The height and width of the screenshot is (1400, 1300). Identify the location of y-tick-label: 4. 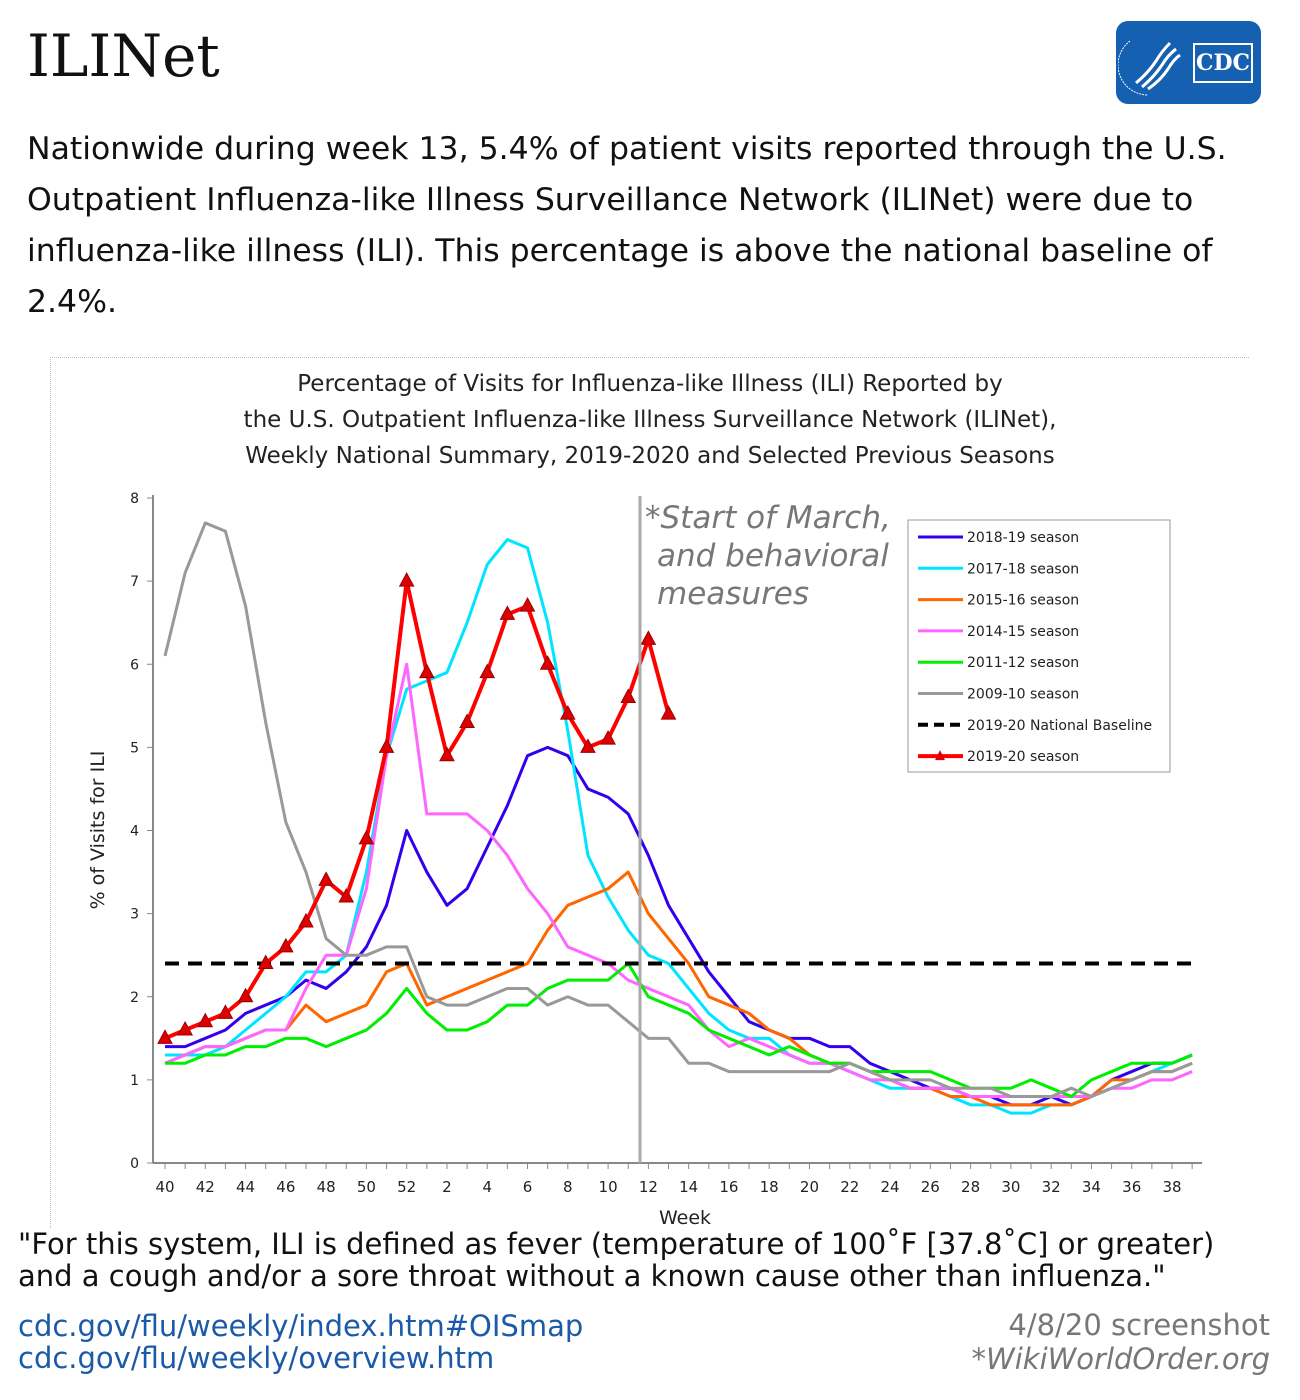
(134, 832).